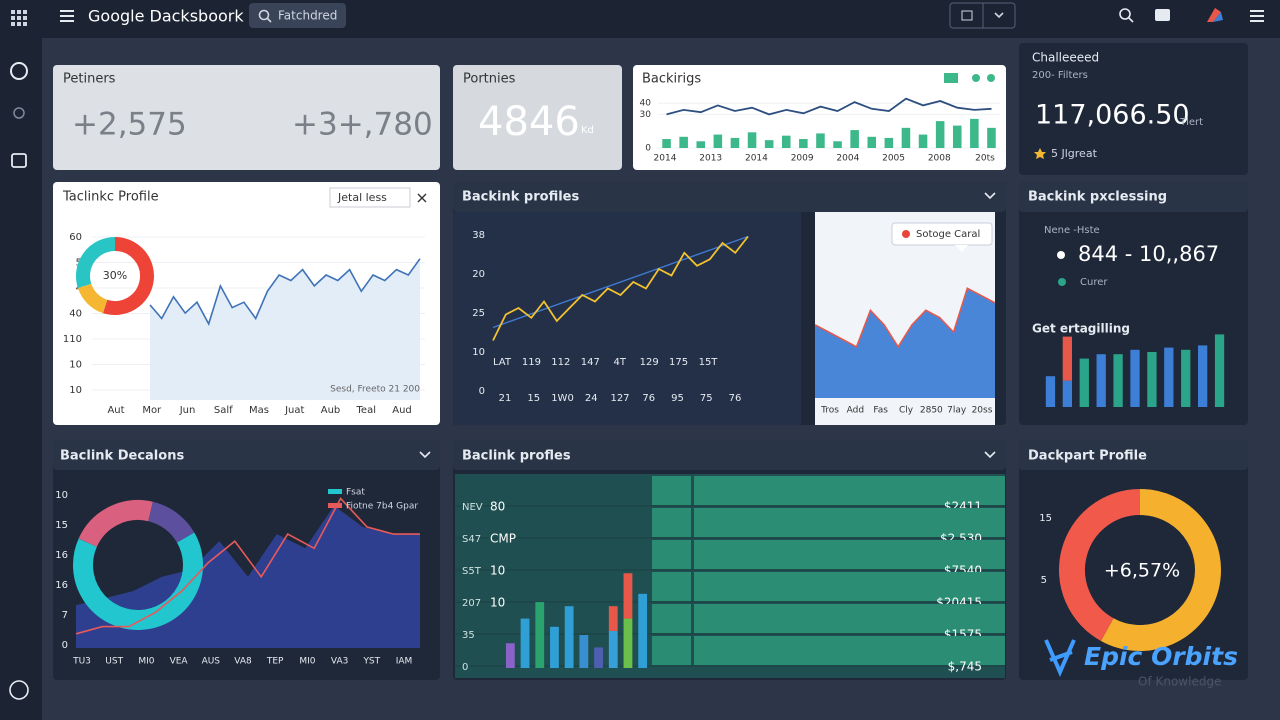 The width and height of the screenshot is (1280, 720). What do you see at coordinates (951, 78) in the screenshot?
I see `chart-icon` at bounding box center [951, 78].